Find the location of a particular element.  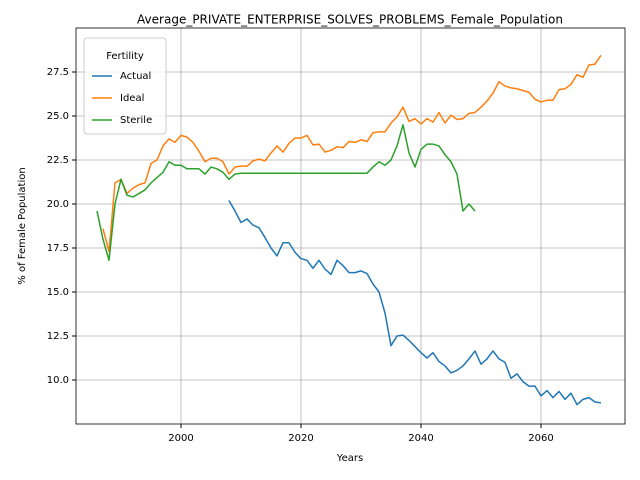

y-axis-label: % of Female Population is located at coordinates (22, 225).